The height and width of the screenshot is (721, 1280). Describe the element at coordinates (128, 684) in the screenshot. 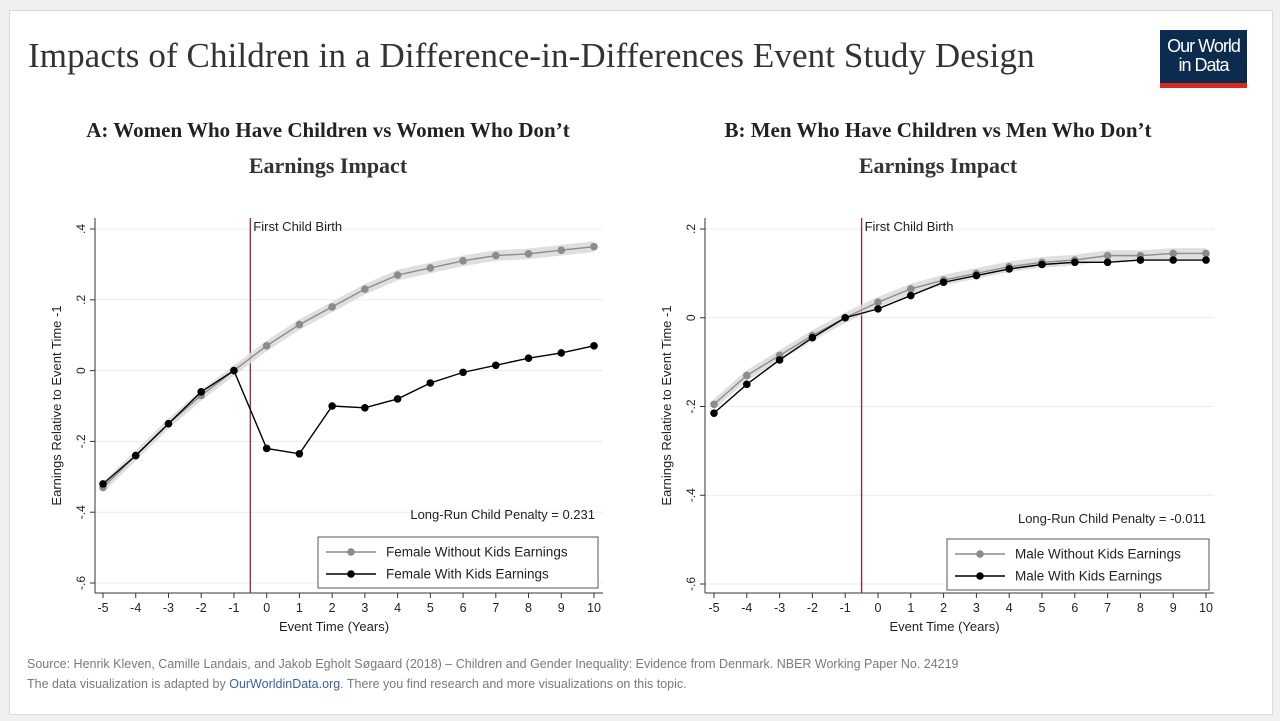

I see `note-prefix: The data visualization is adapted by` at that location.